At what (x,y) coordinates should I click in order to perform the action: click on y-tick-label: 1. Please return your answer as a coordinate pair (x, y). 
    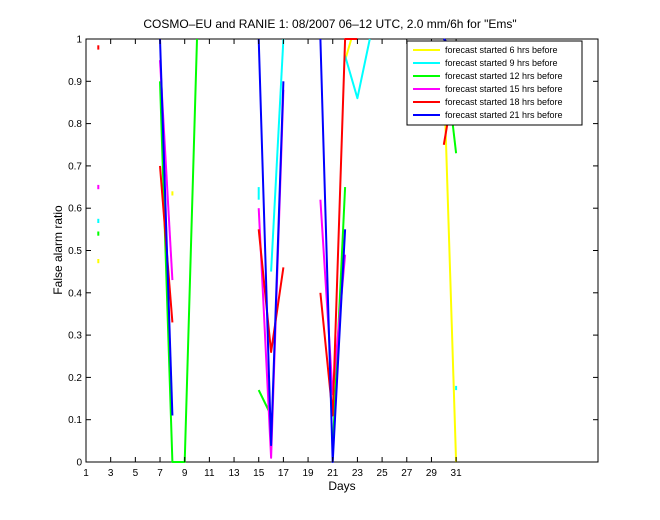
    Looking at the image, I should click on (79, 40).